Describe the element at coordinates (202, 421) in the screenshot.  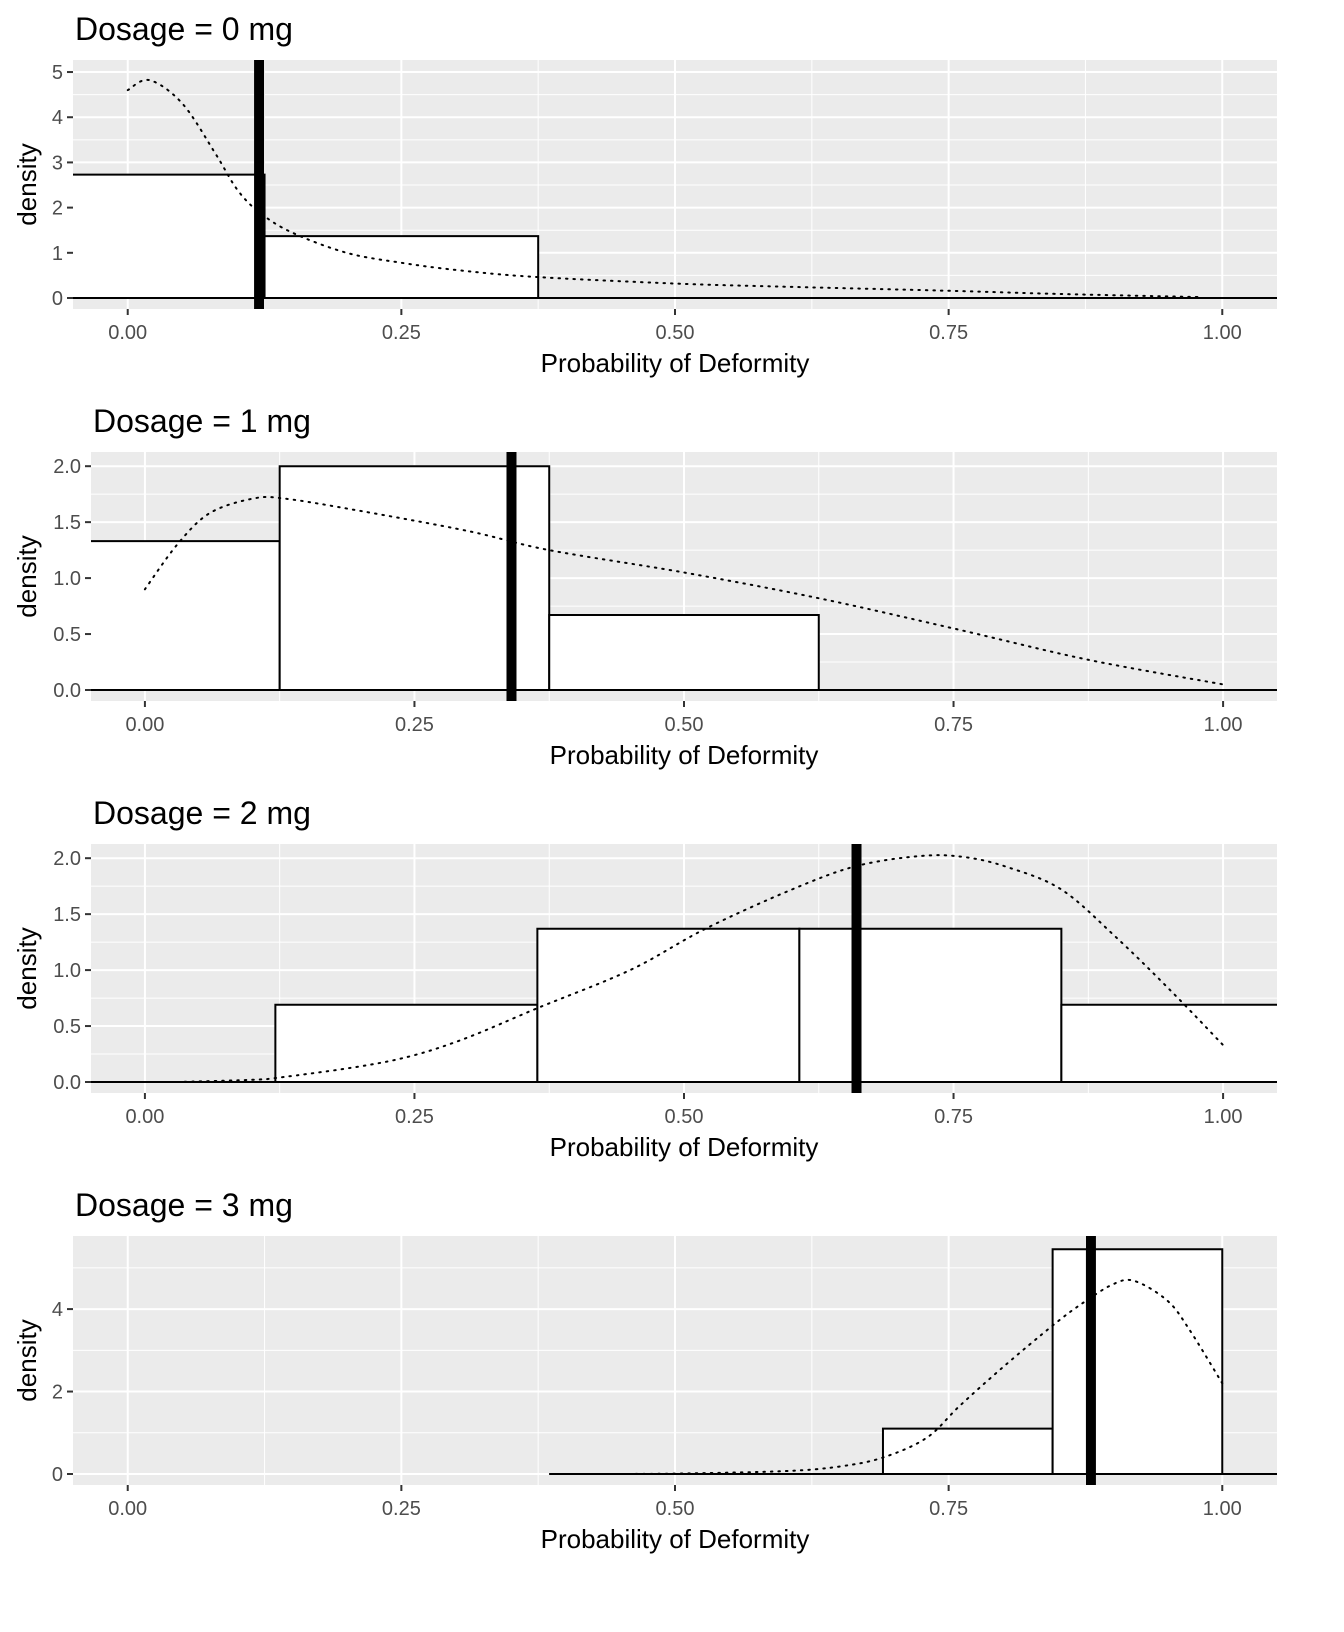
I see `panel-title: Dosage = 1 mg` at that location.